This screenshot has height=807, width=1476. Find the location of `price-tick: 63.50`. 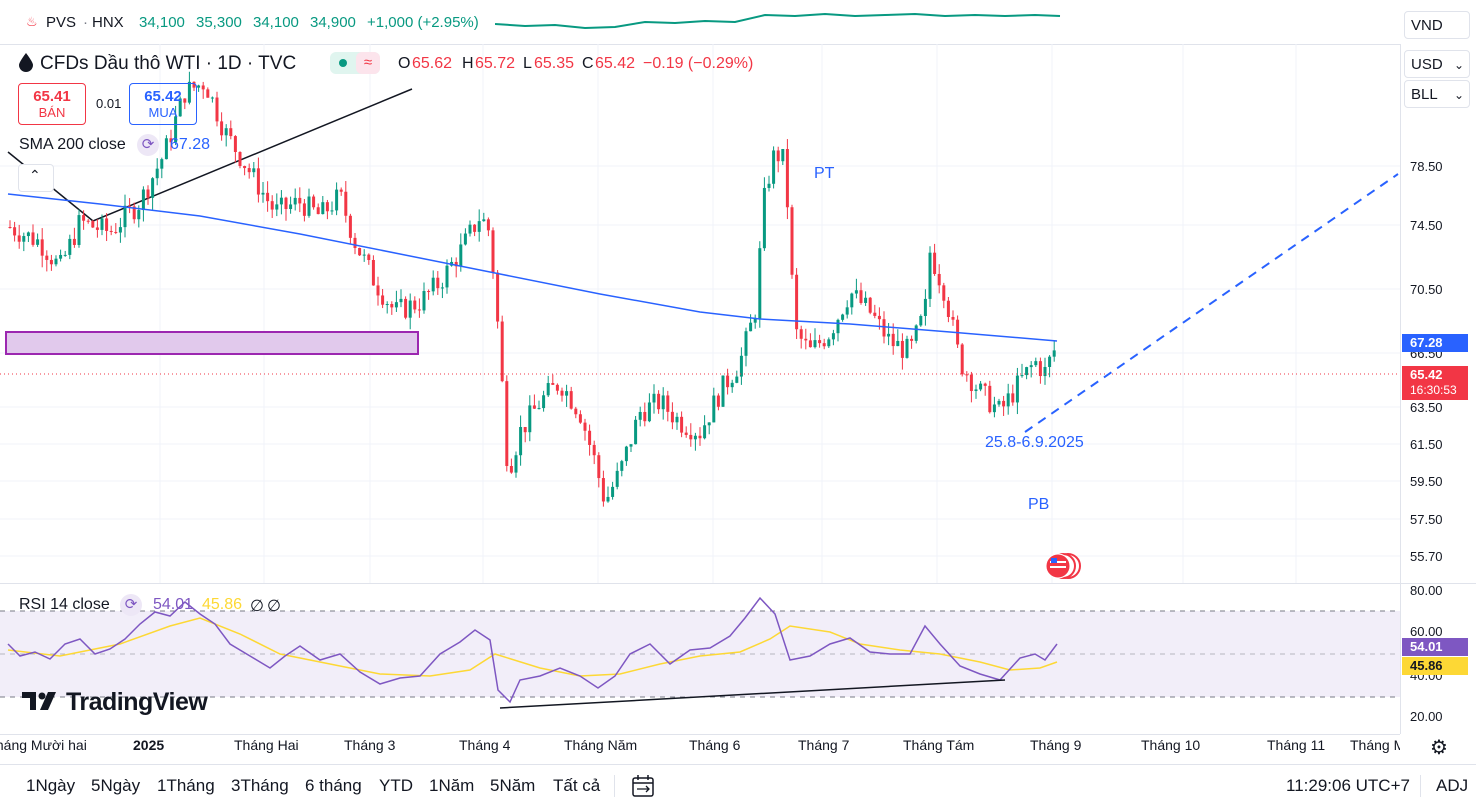

price-tick: 63.50 is located at coordinates (1426, 407).